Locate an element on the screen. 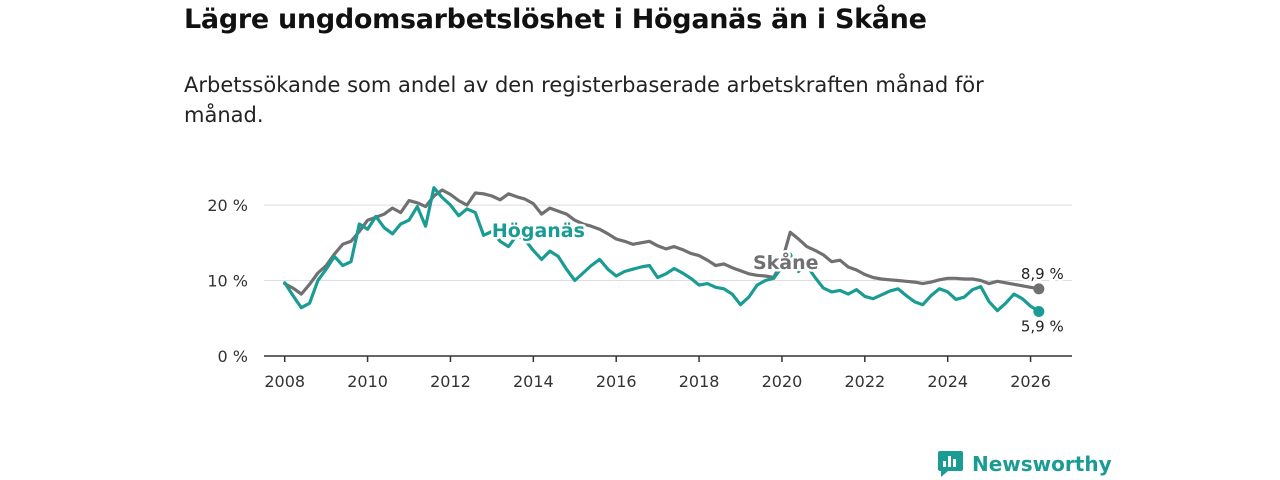  x-tick-label: 2014 is located at coordinates (533, 381).